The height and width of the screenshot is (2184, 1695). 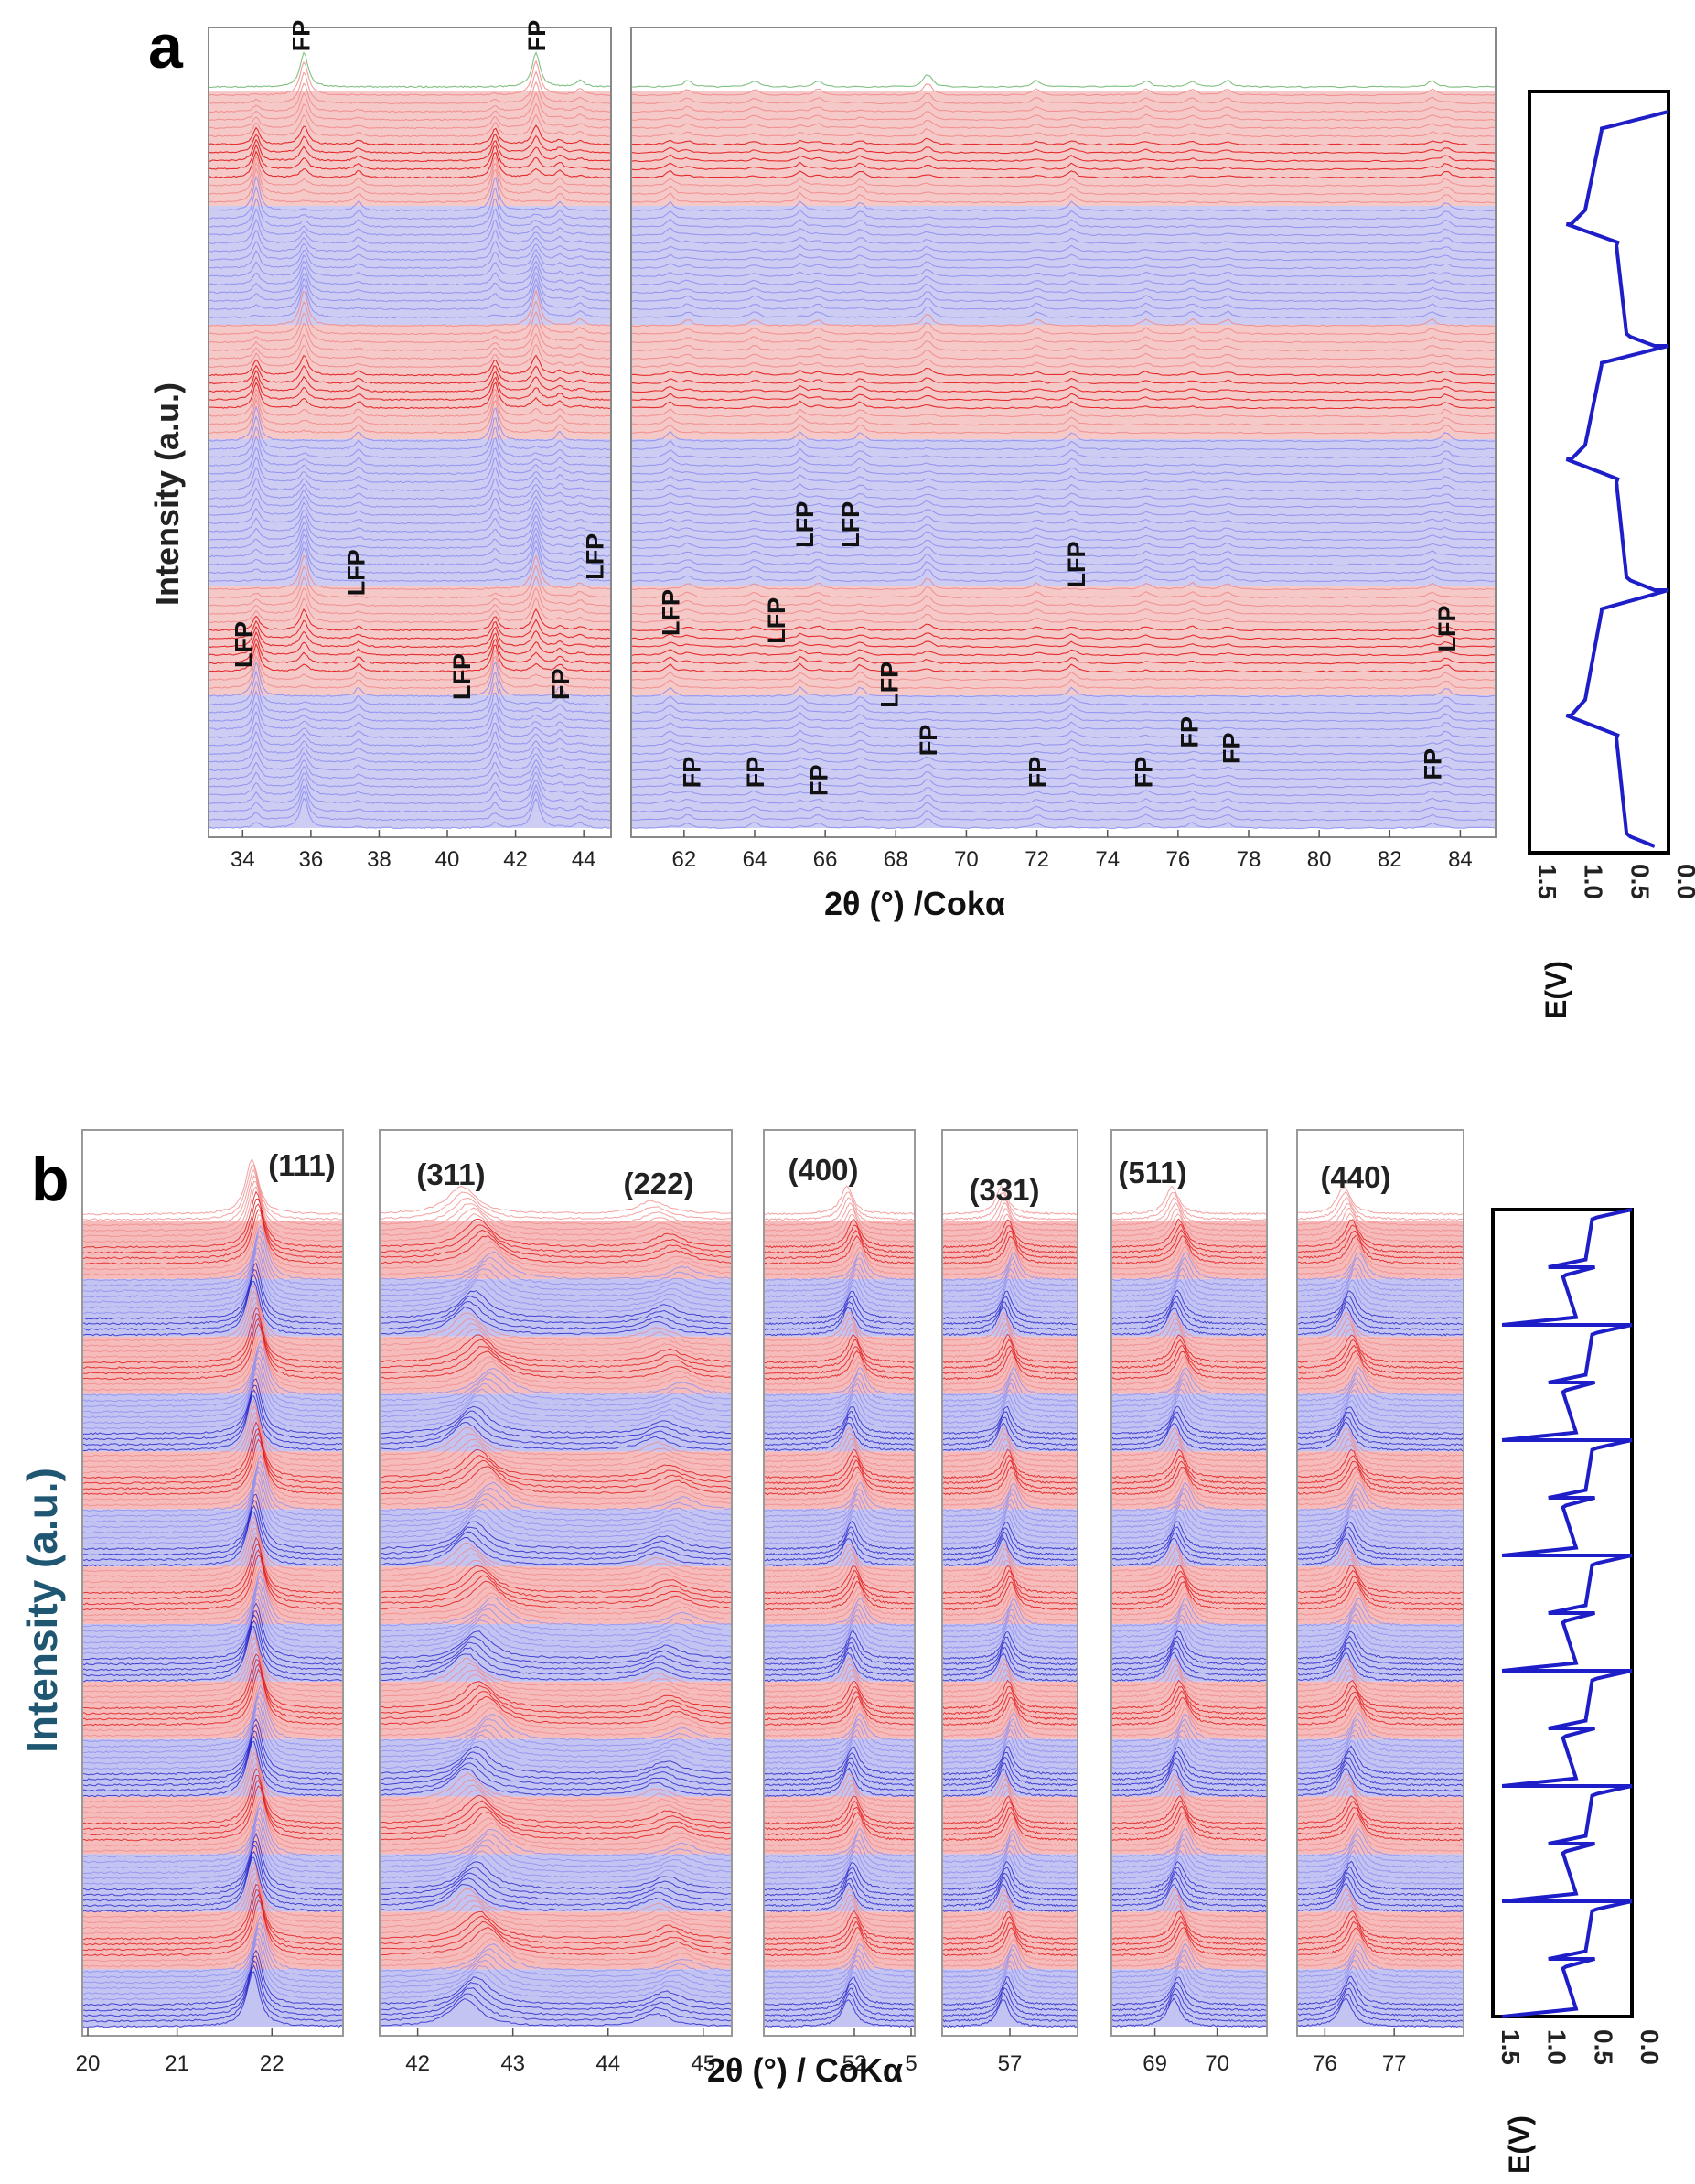 What do you see at coordinates (967, 859) in the screenshot?
I see `panel-a-tick-label: 70` at bounding box center [967, 859].